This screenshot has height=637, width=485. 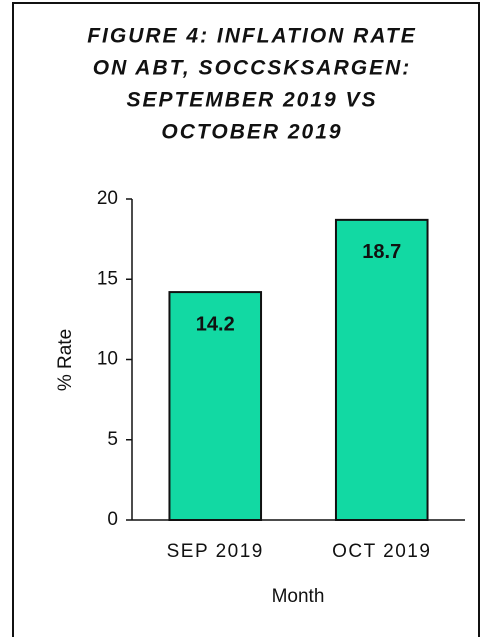 What do you see at coordinates (381, 551) in the screenshot?
I see `x-tick-label: OCT 2019` at bounding box center [381, 551].